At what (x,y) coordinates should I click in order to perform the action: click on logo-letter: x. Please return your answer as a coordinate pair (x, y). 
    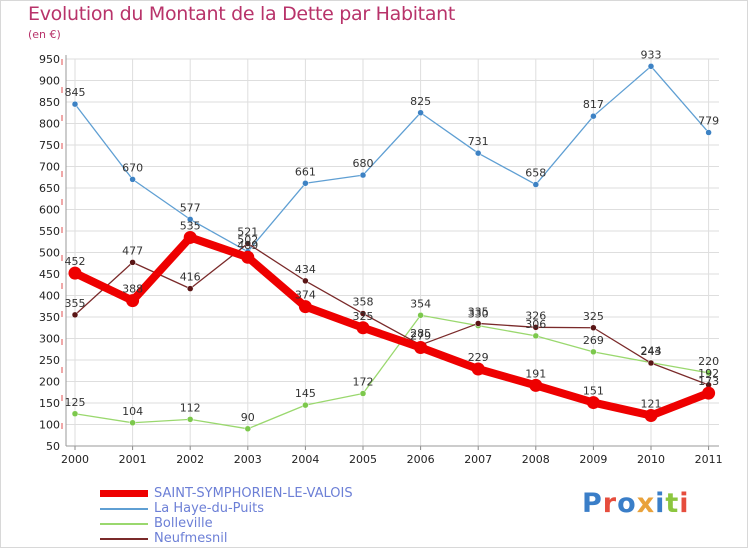
    Looking at the image, I should click on (646, 503).